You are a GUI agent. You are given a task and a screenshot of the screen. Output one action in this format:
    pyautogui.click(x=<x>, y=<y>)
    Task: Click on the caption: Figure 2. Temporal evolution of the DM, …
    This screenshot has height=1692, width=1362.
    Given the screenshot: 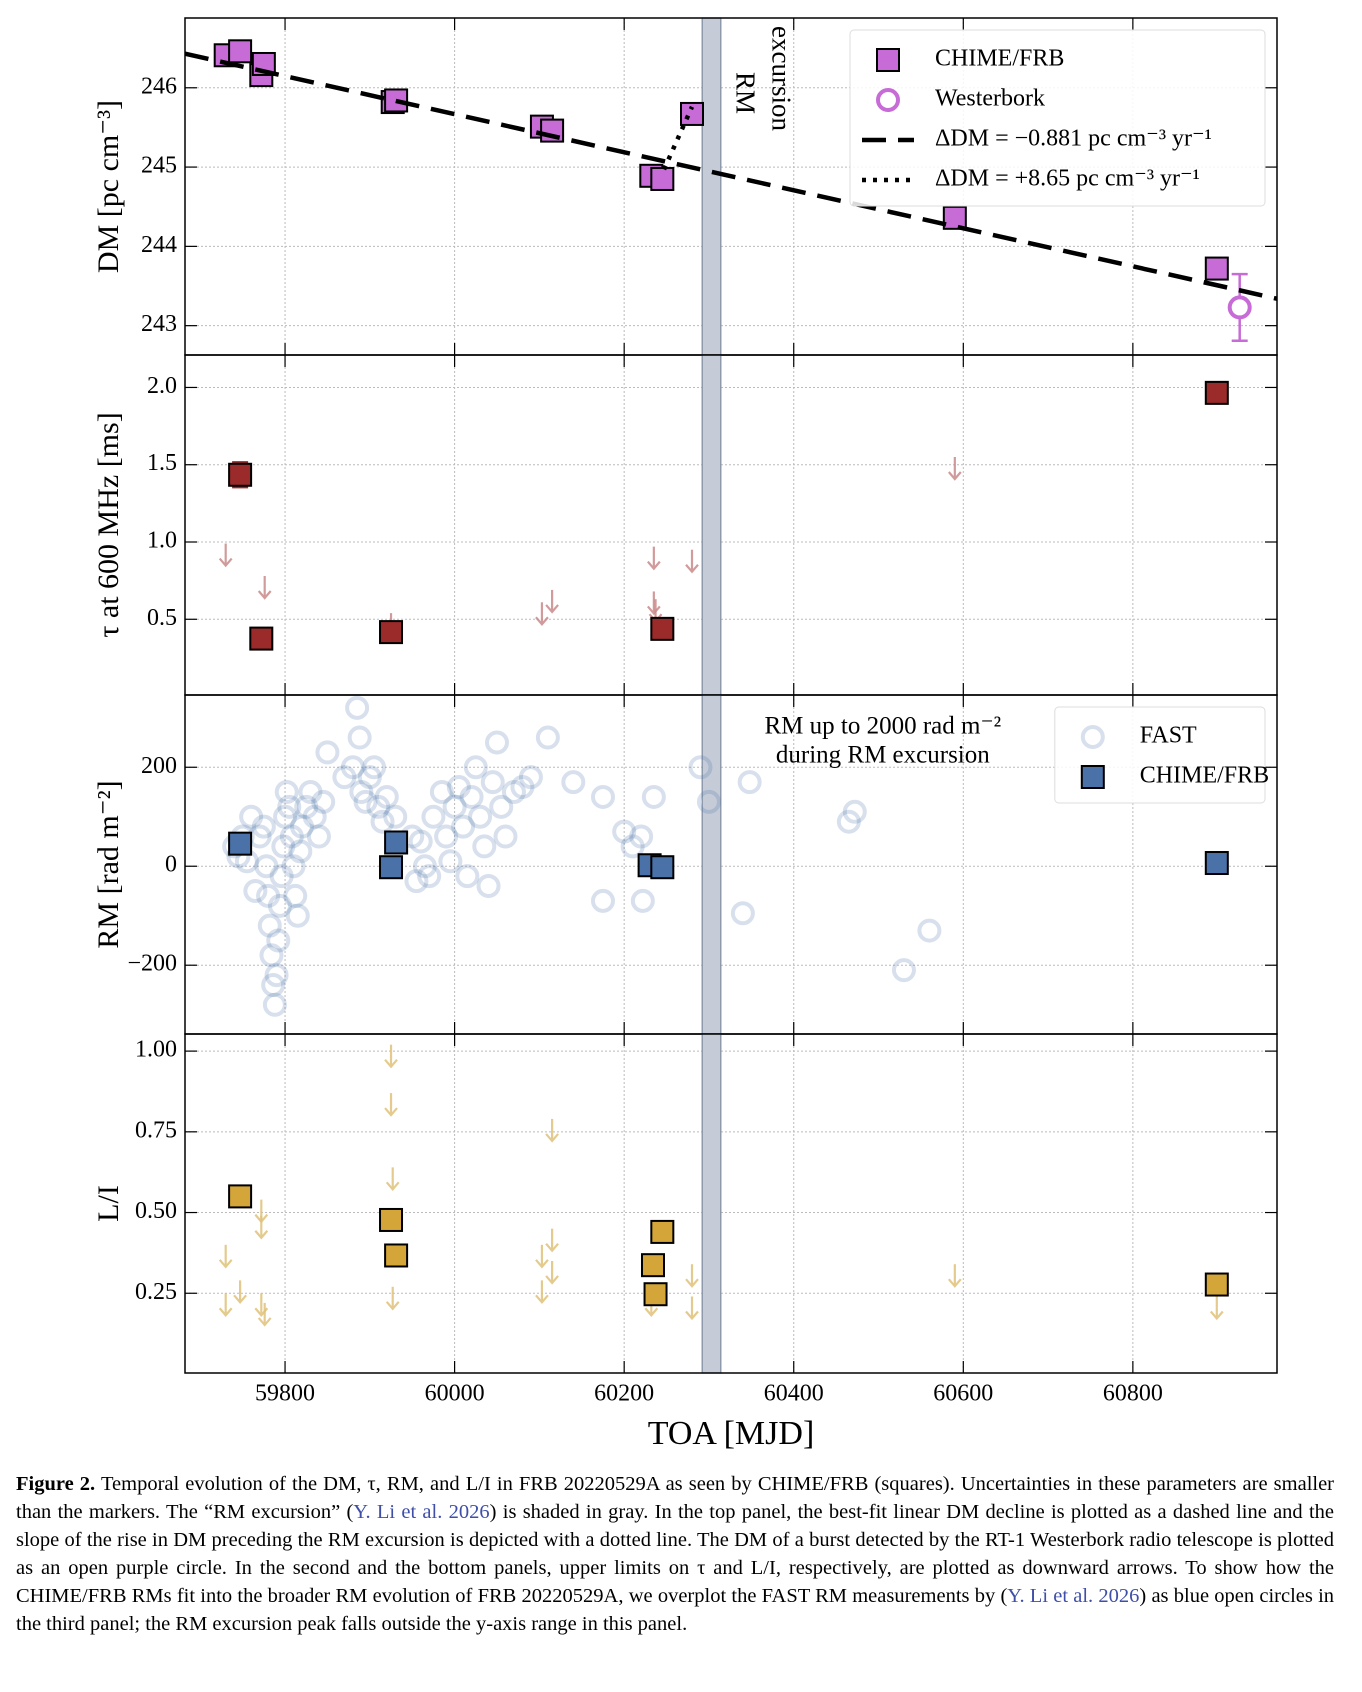 What is the action you would take?
    pyautogui.click(x=675, y=1554)
    